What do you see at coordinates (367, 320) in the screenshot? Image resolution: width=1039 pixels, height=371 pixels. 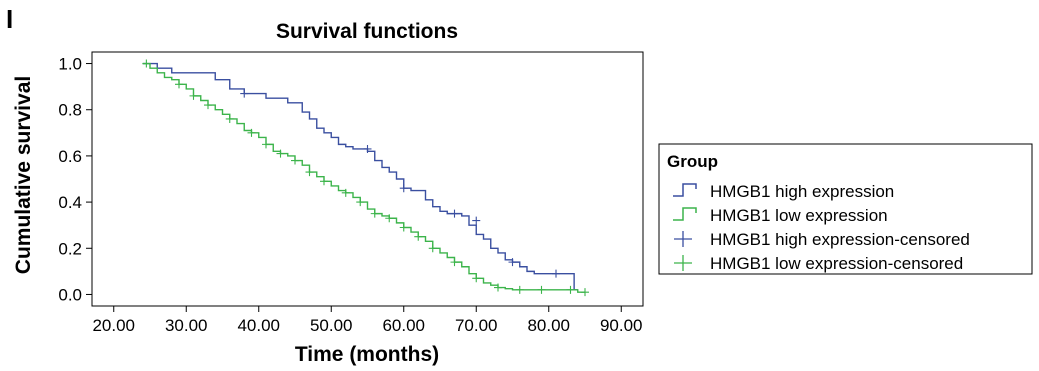 I see `x-axis: 20.00 30.00 40.00 50.00 60.00 70.00 80.00 90.00` at bounding box center [367, 320].